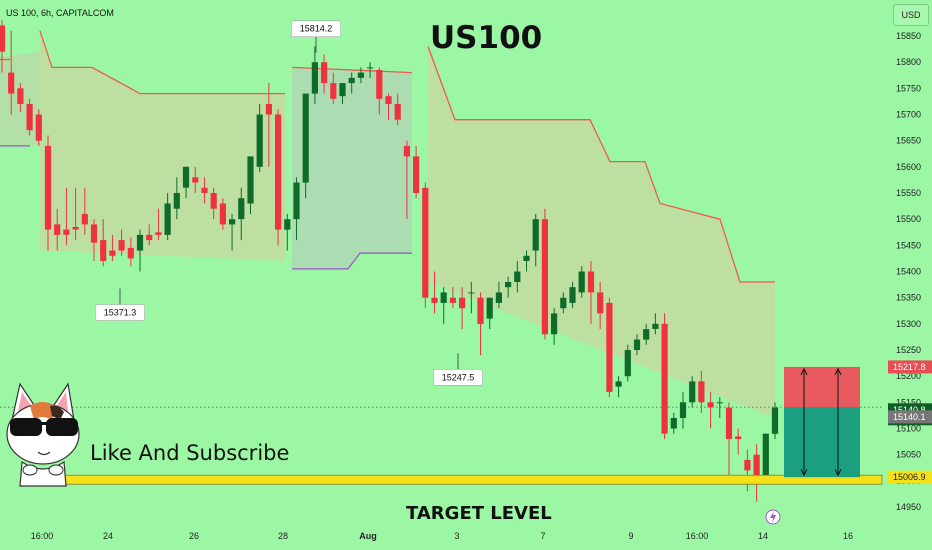 This screenshot has height=550, width=932. What do you see at coordinates (458, 377) in the screenshot?
I see `callout-label: 15247.5` at bounding box center [458, 377].